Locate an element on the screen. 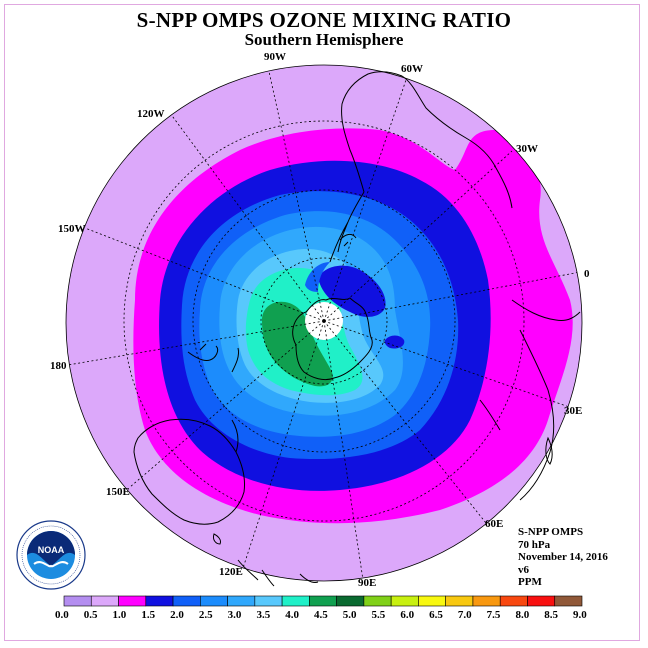 The image size is (648, 648). meridian-120e is located at coordinates (283, 444).